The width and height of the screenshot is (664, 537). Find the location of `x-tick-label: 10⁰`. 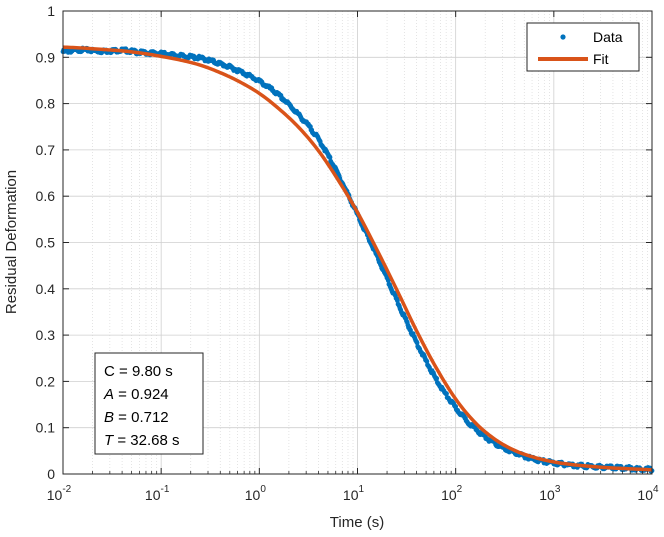

x-tick-label: 10⁰ is located at coordinates (256, 493).